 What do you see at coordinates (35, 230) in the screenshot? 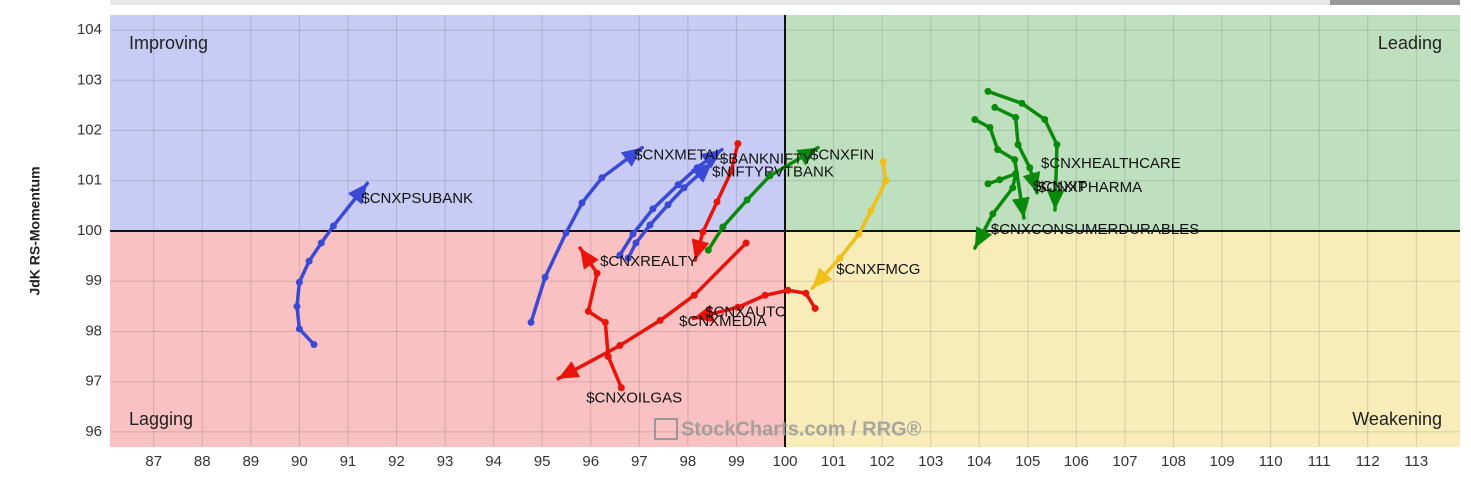
I see `y-axis-label: JdK RS-Momentum` at bounding box center [35, 230].